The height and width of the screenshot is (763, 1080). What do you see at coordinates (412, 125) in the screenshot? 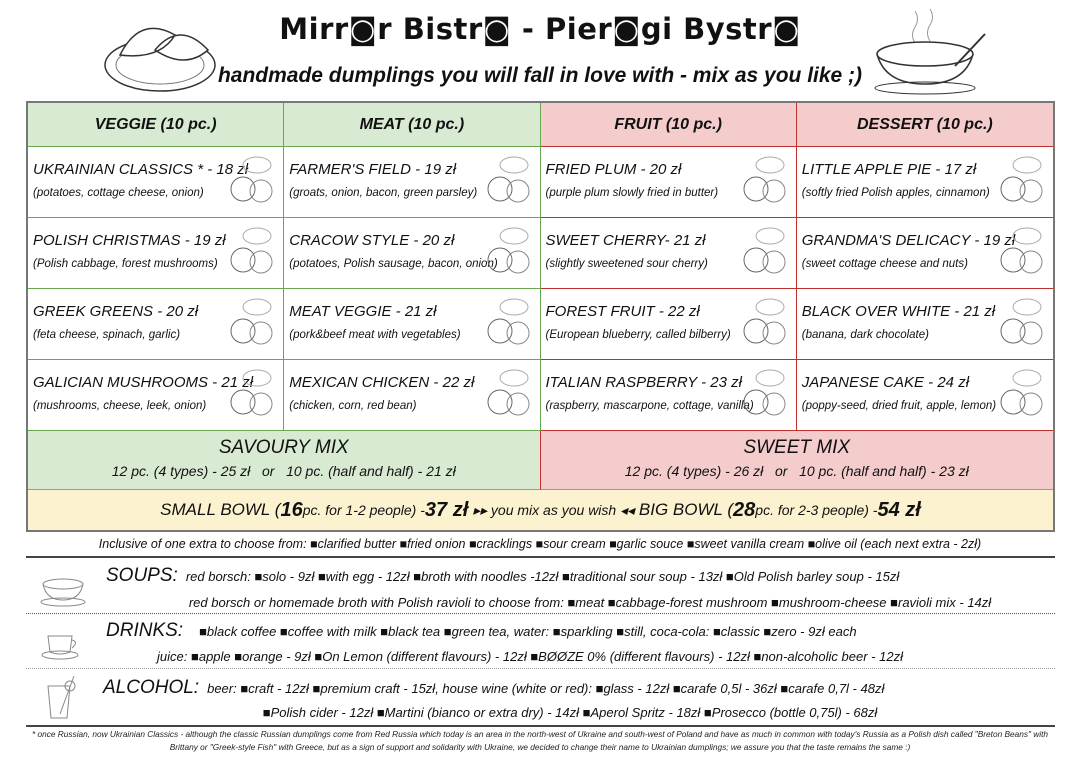
I see `category-header: MEAT (10 pc.)` at bounding box center [412, 125].